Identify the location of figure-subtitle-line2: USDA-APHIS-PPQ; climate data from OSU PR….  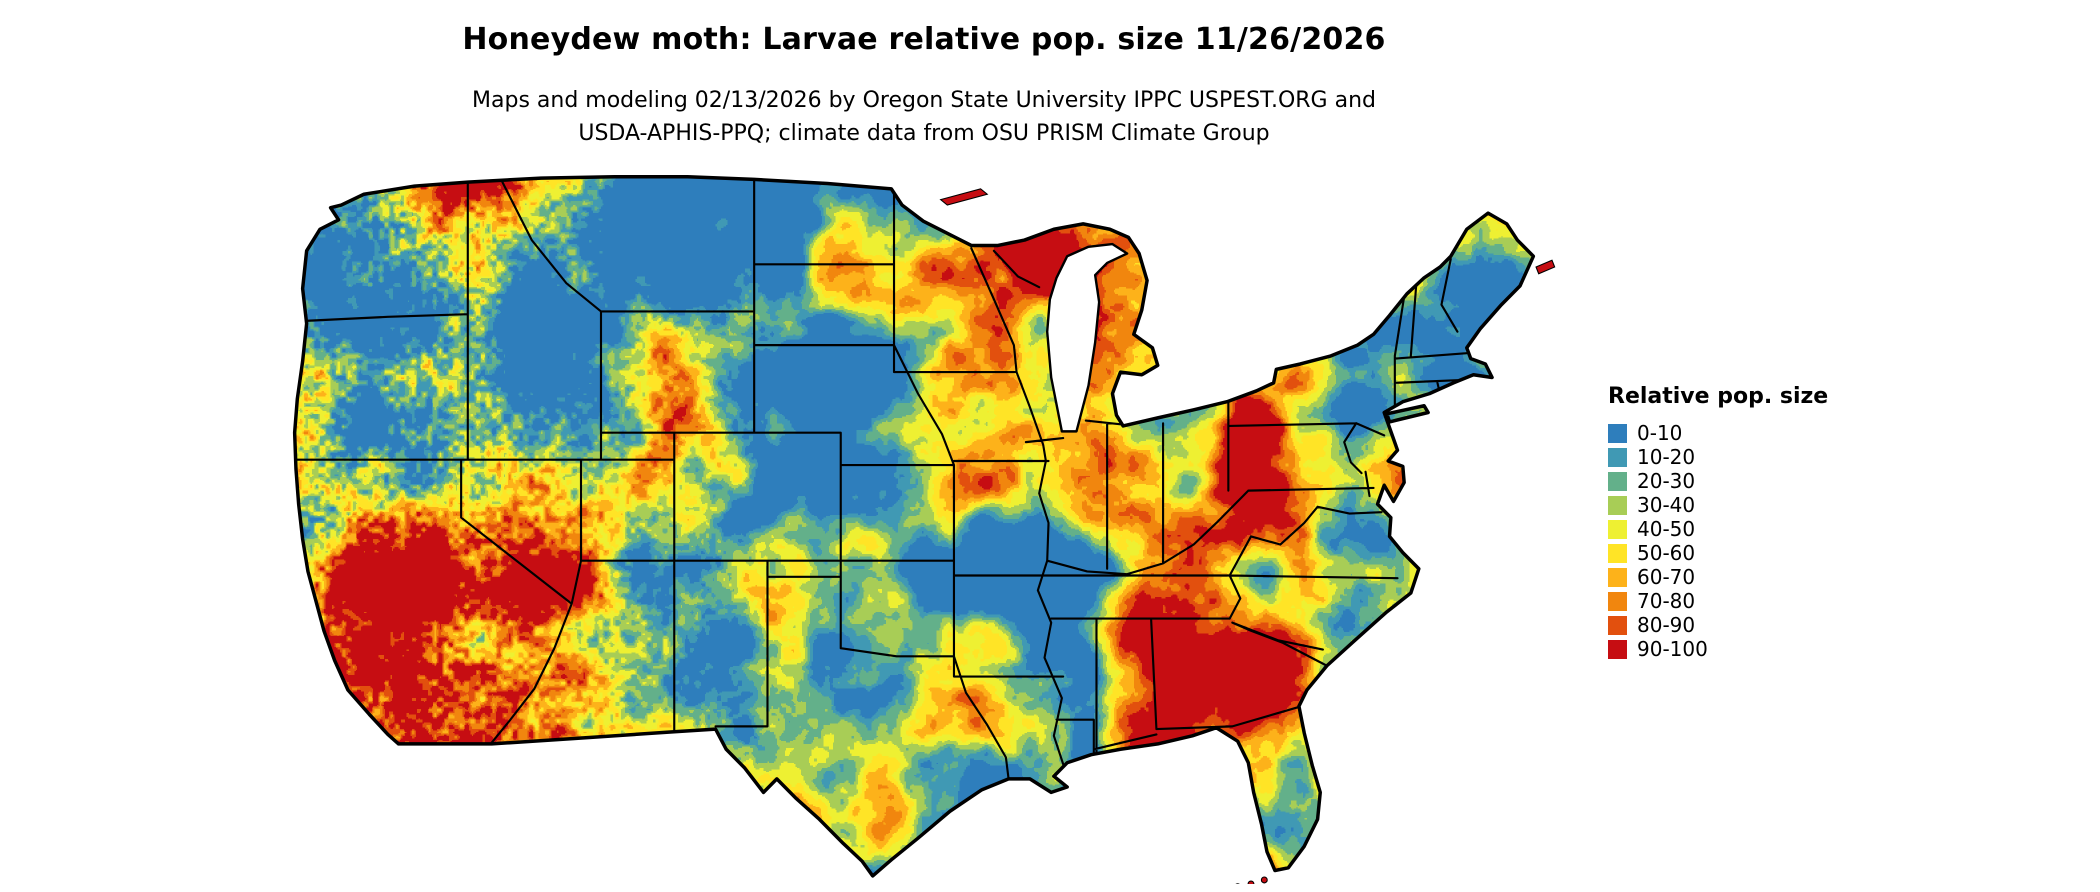
(924, 133).